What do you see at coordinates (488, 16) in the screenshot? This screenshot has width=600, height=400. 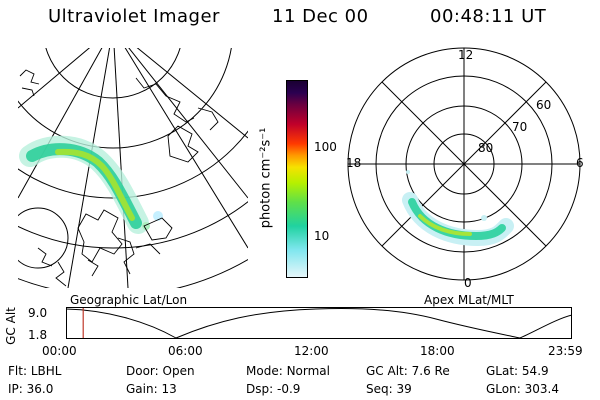 I see `time-label: 00:48:11 UT` at bounding box center [488, 16].